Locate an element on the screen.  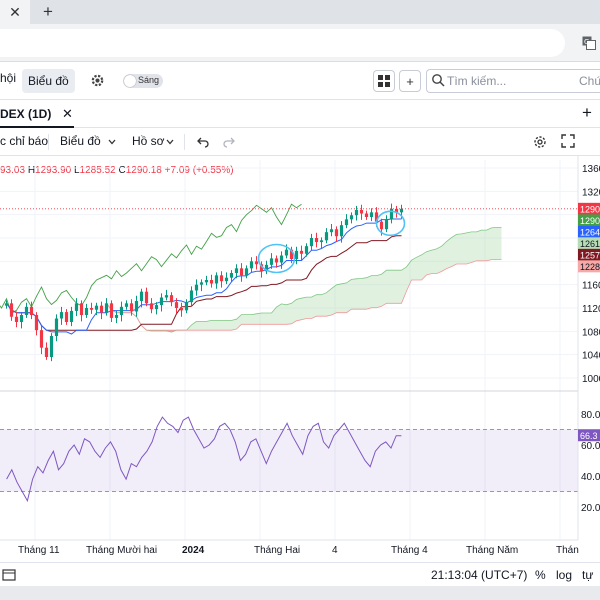
chart-tab-row: DEX (1D) ✕ + is located at coordinates (300, 114).